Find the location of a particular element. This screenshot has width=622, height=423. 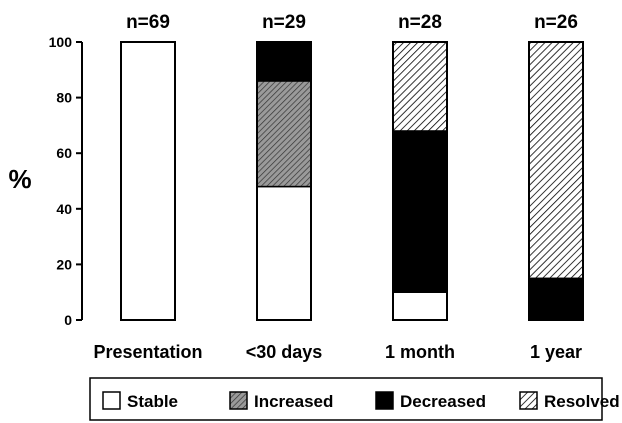

y-tick-label: 40 is located at coordinates (64, 209).